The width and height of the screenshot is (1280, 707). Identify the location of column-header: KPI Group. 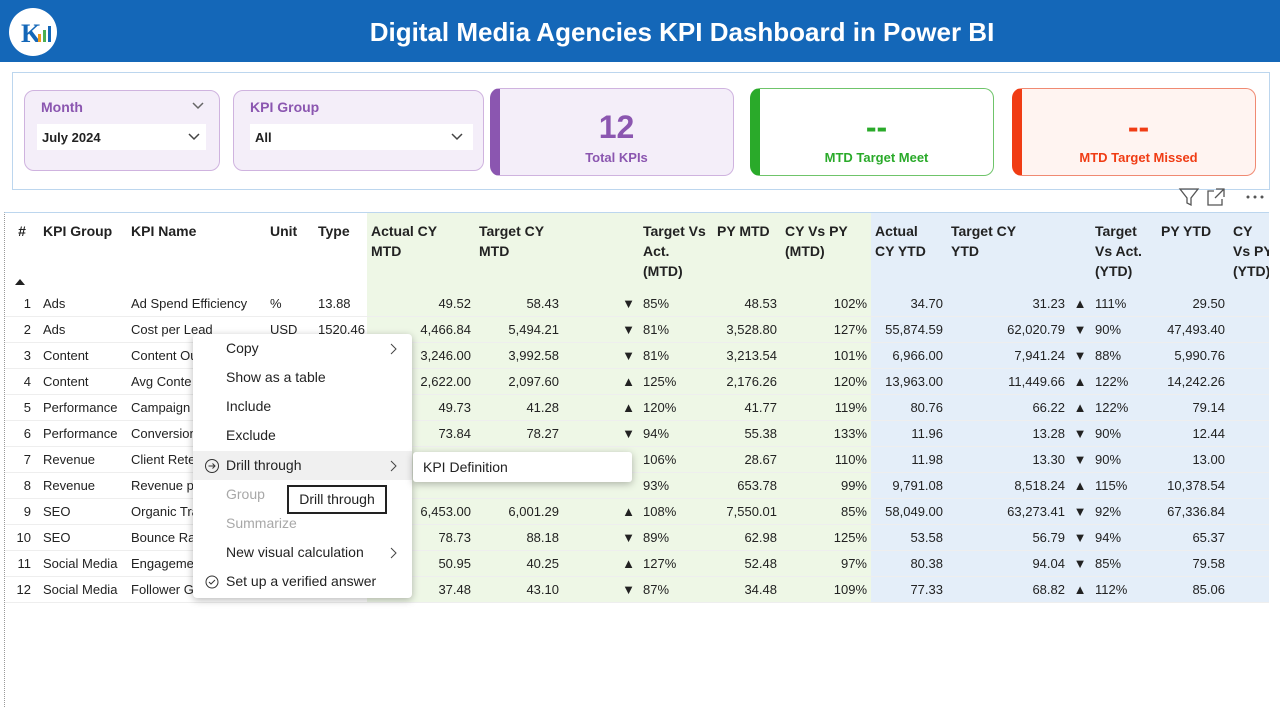
(83, 252).